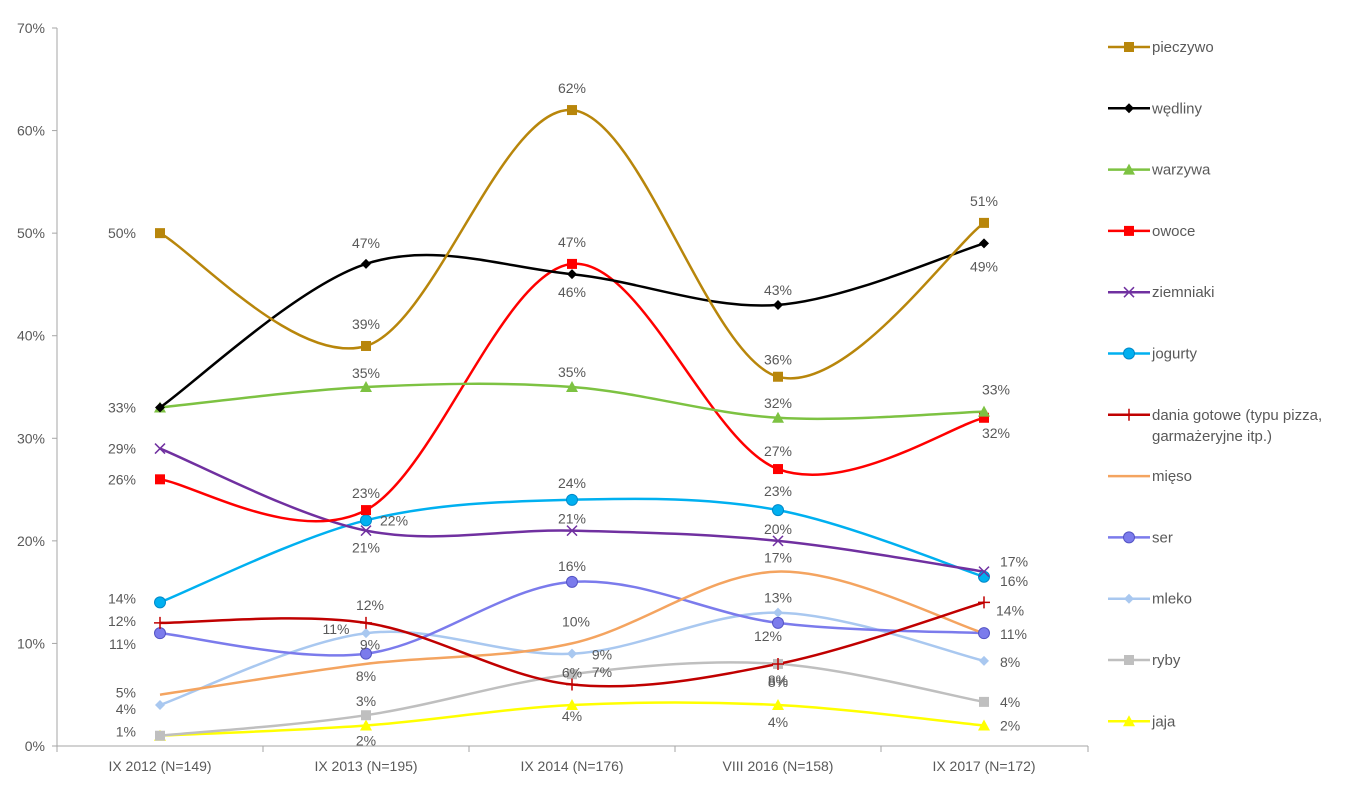 The width and height of the screenshot is (1364, 800). Describe the element at coordinates (572, 633) in the screenshot. I see `series-line-mieso` at that location.